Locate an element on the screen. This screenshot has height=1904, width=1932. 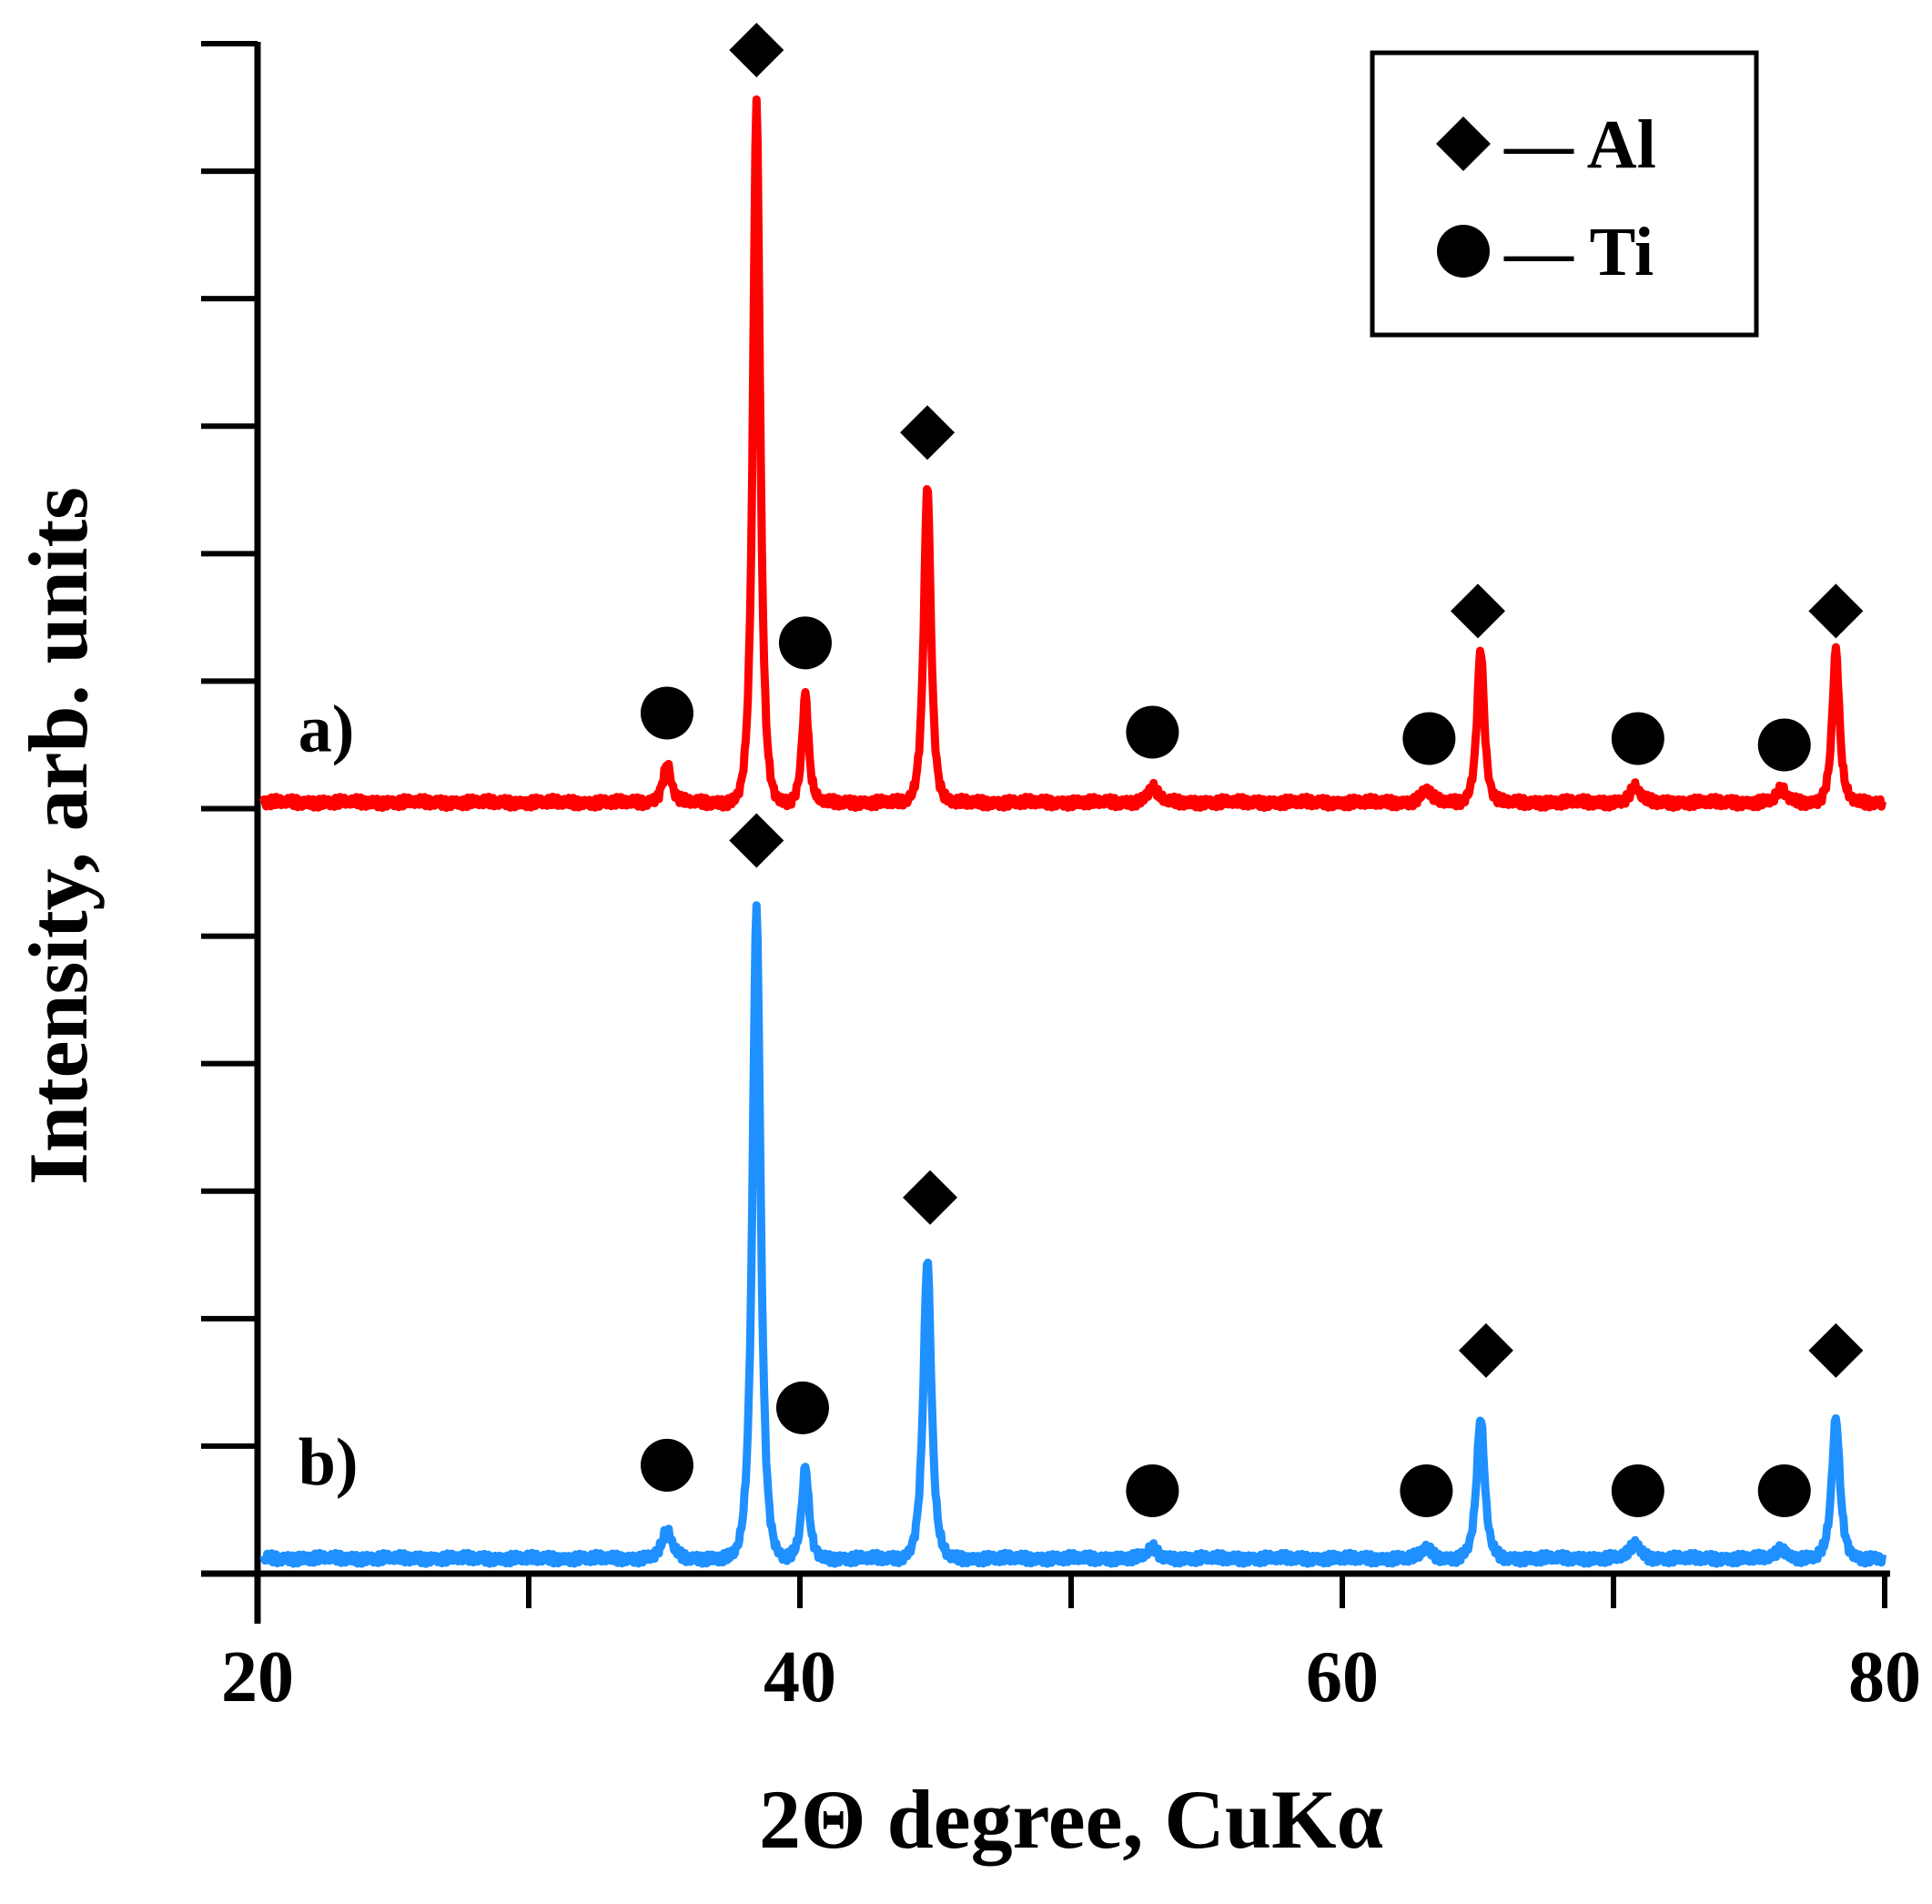
x-tick-label: 20 is located at coordinates (257, 1677).